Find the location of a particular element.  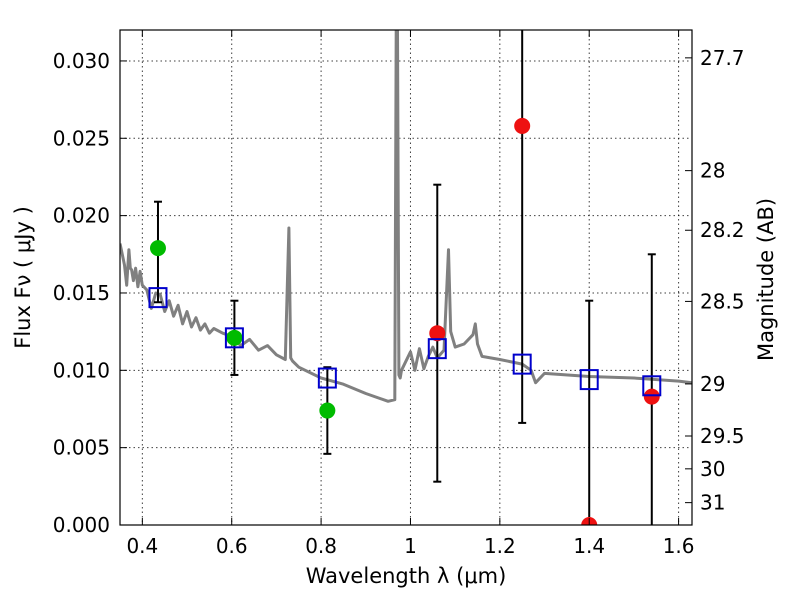

y-tick-label: 0.030 is located at coordinates (81, 61).